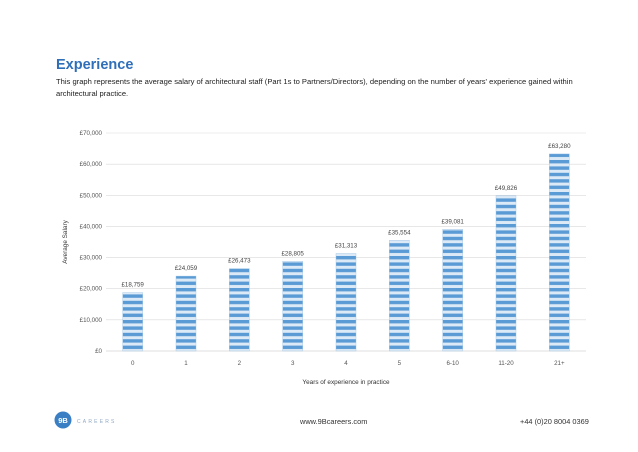 The height and width of the screenshot is (452, 638). What do you see at coordinates (506, 188) in the screenshot?
I see `bar-value-label: £49,826` at bounding box center [506, 188].